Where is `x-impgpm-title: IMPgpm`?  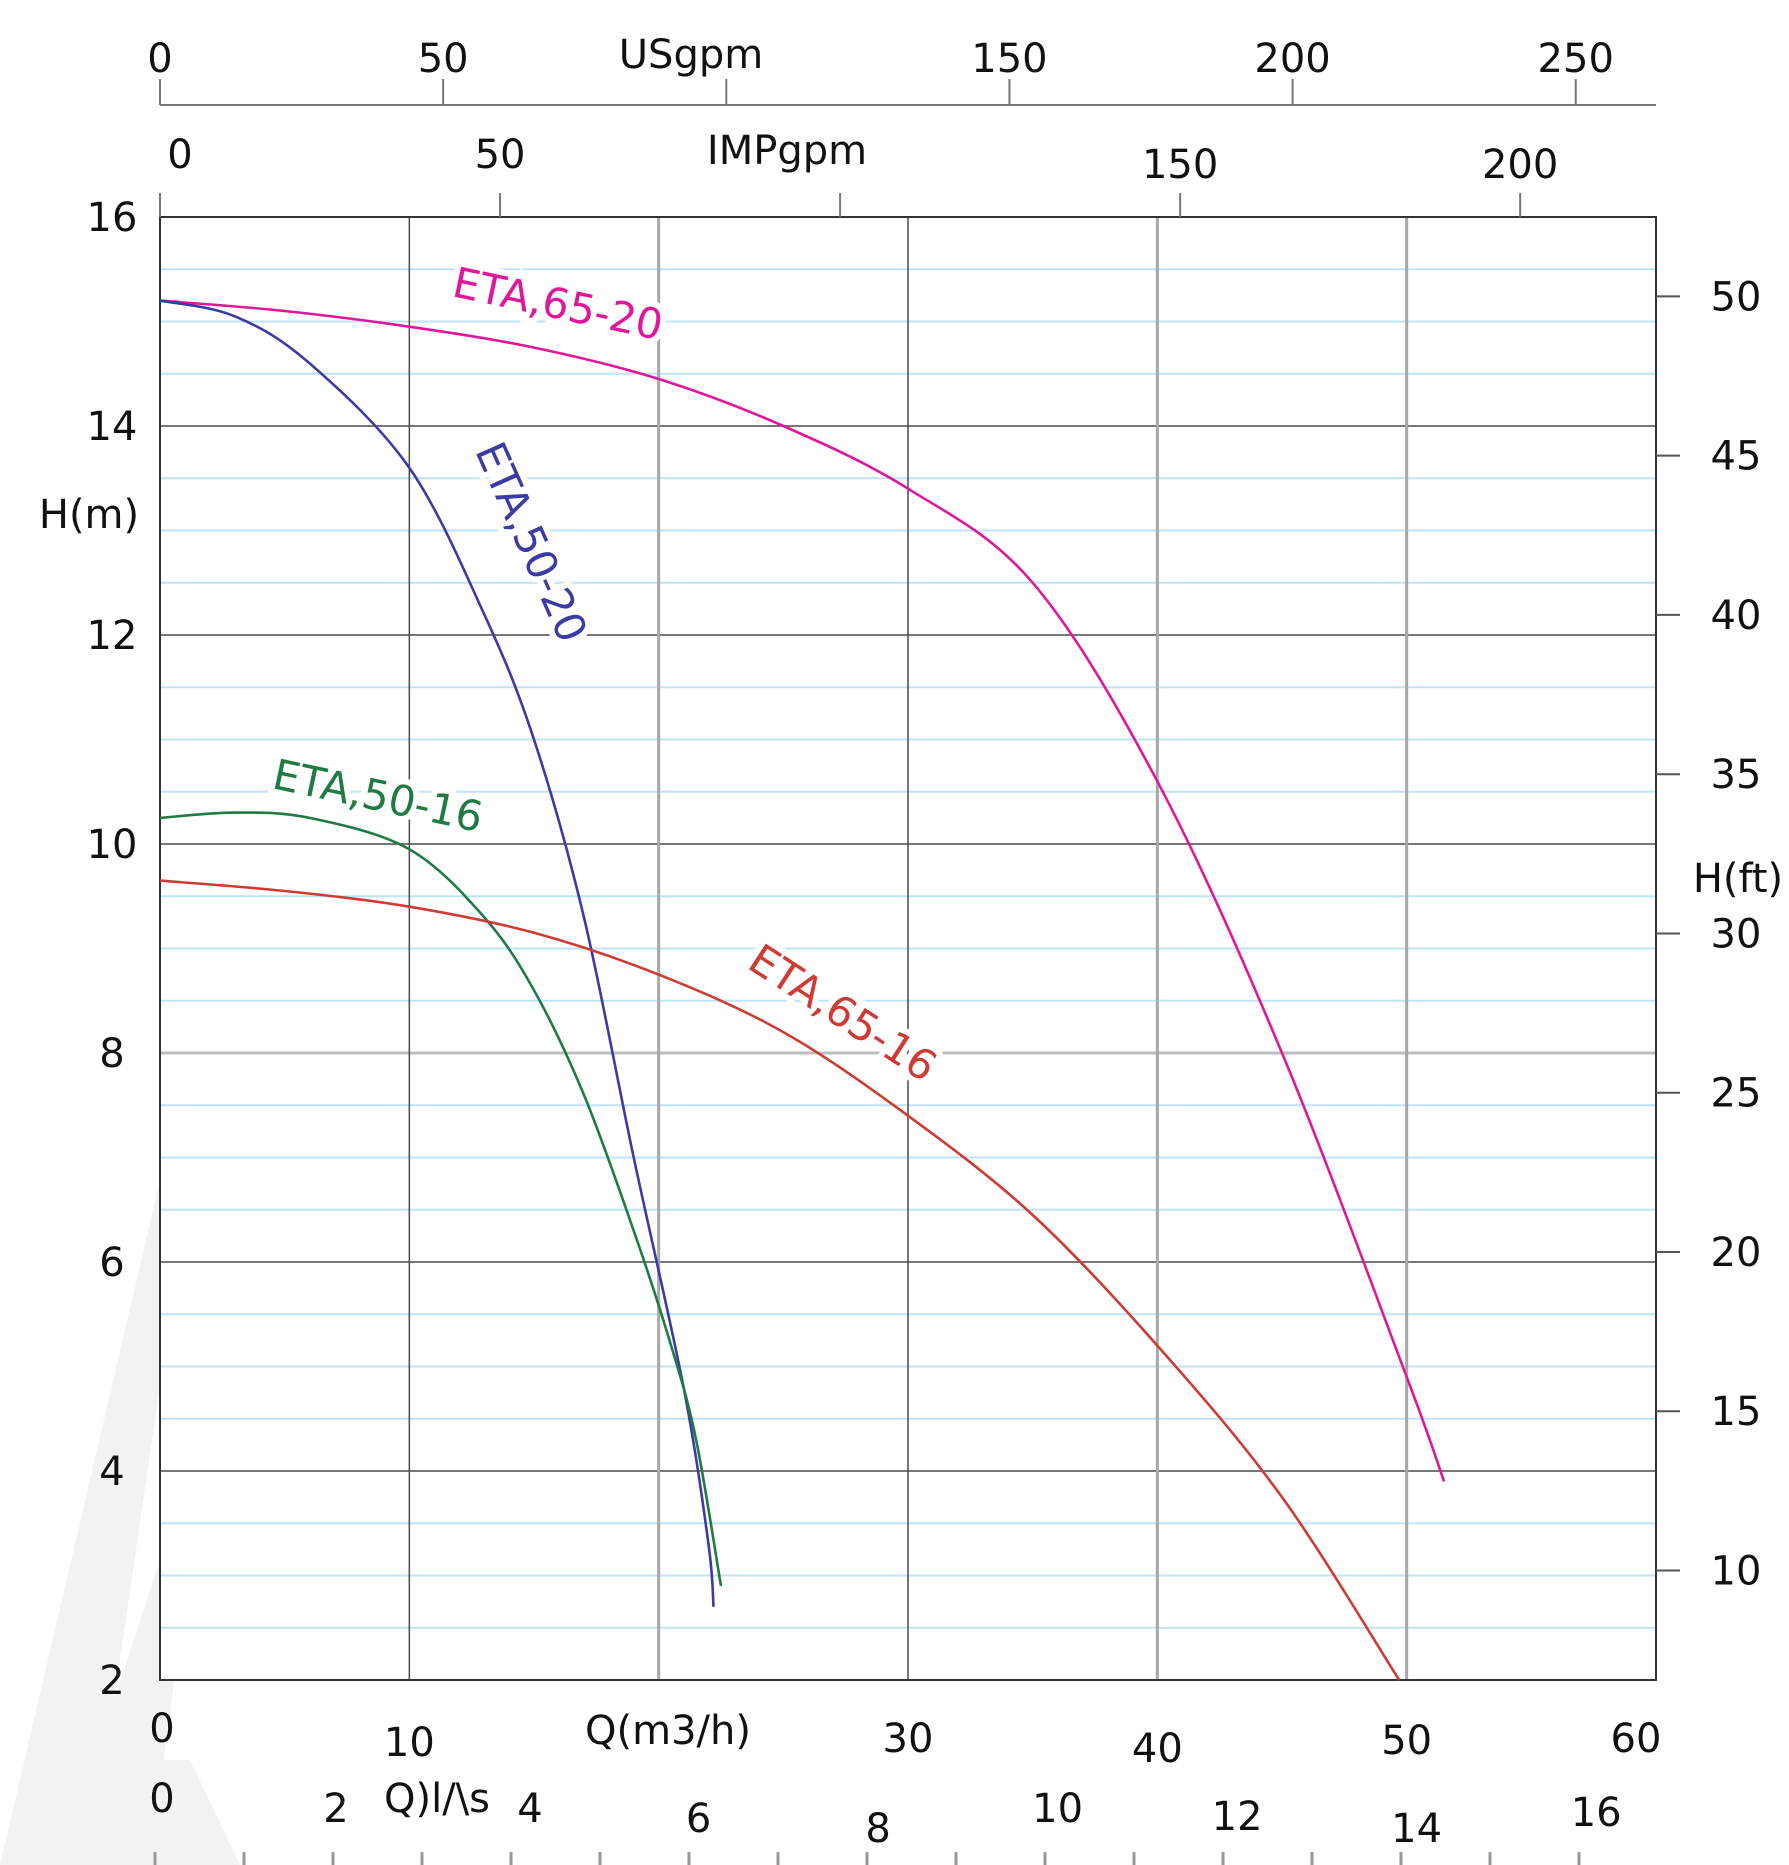
x-impgpm-title: IMPgpm is located at coordinates (787, 151).